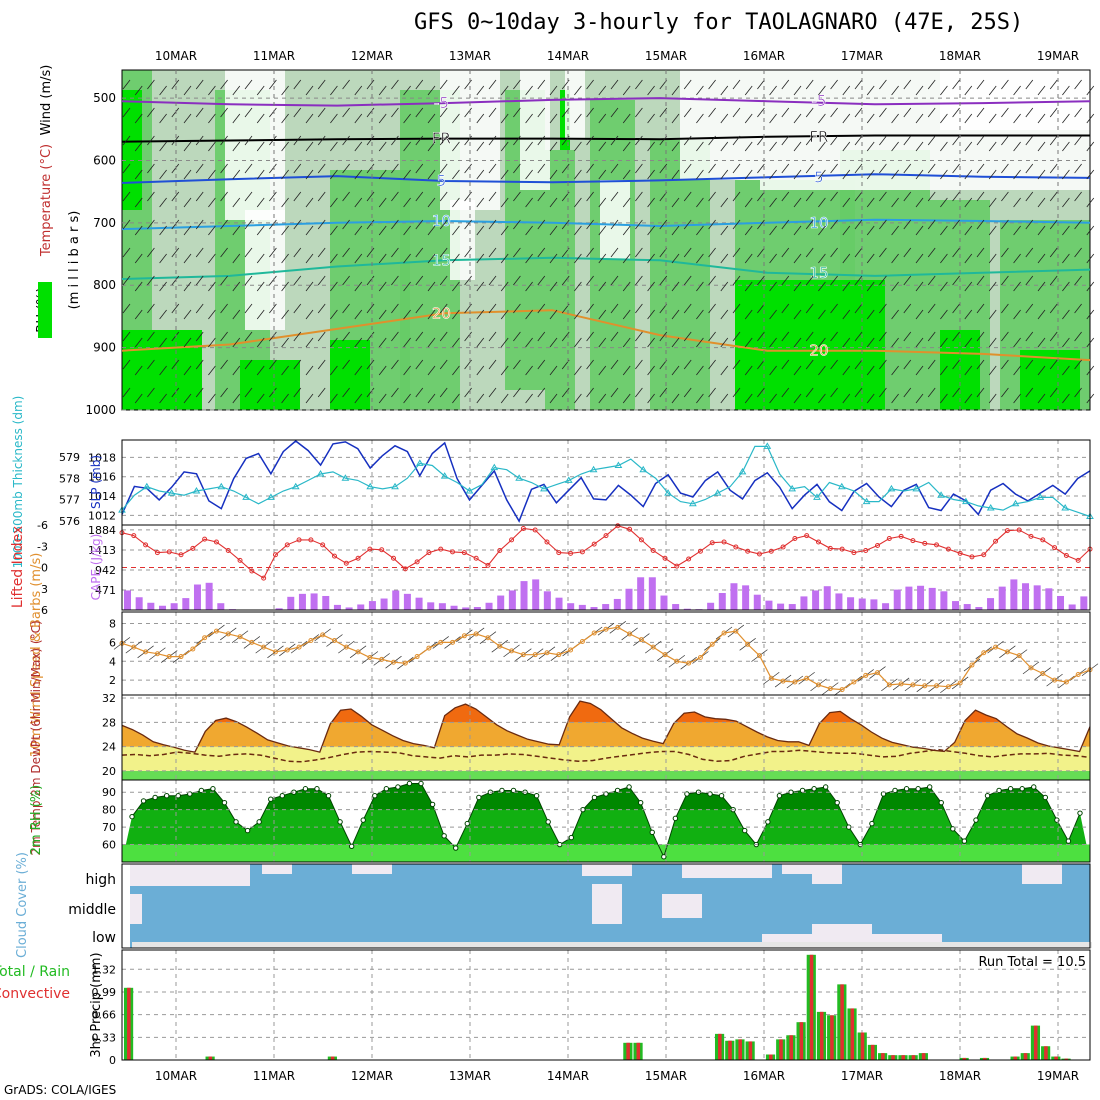 This screenshot has width=1100, height=1100. Describe the element at coordinates (606, 712) in the screenshot. I see `temp-band-high` at that location.